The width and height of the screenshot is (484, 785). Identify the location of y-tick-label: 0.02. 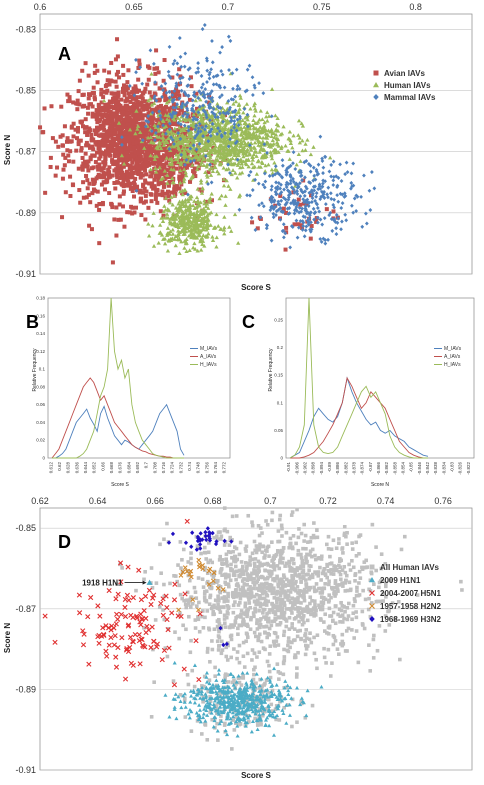
(40, 440).